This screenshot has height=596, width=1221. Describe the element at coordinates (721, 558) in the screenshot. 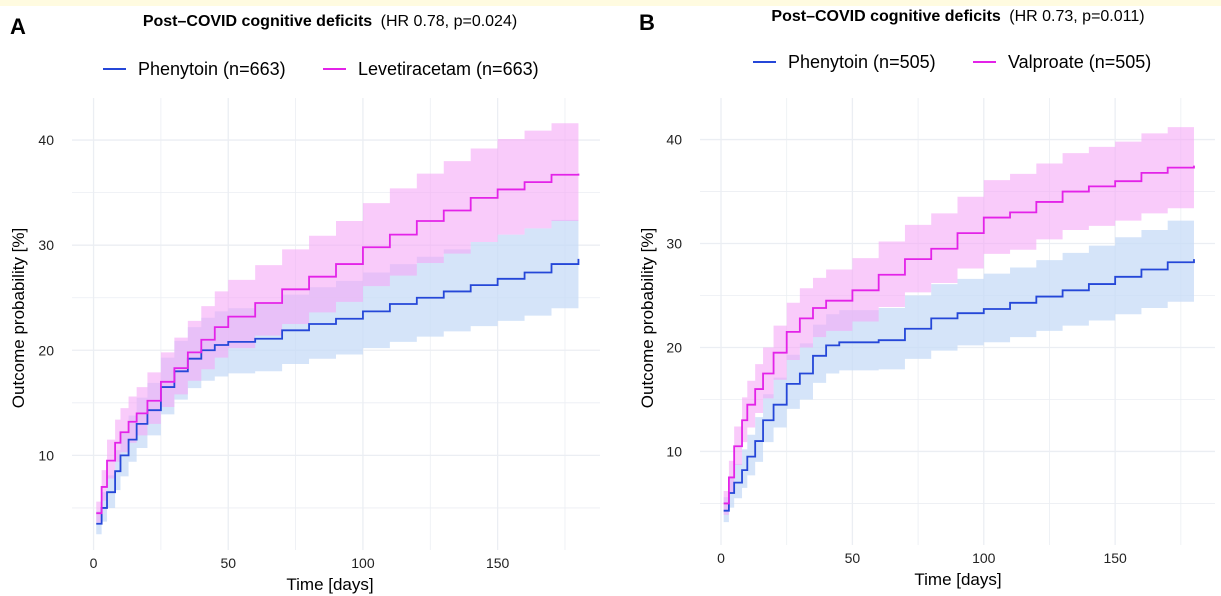

I see `panel-b-x-tick-label: 0` at that location.